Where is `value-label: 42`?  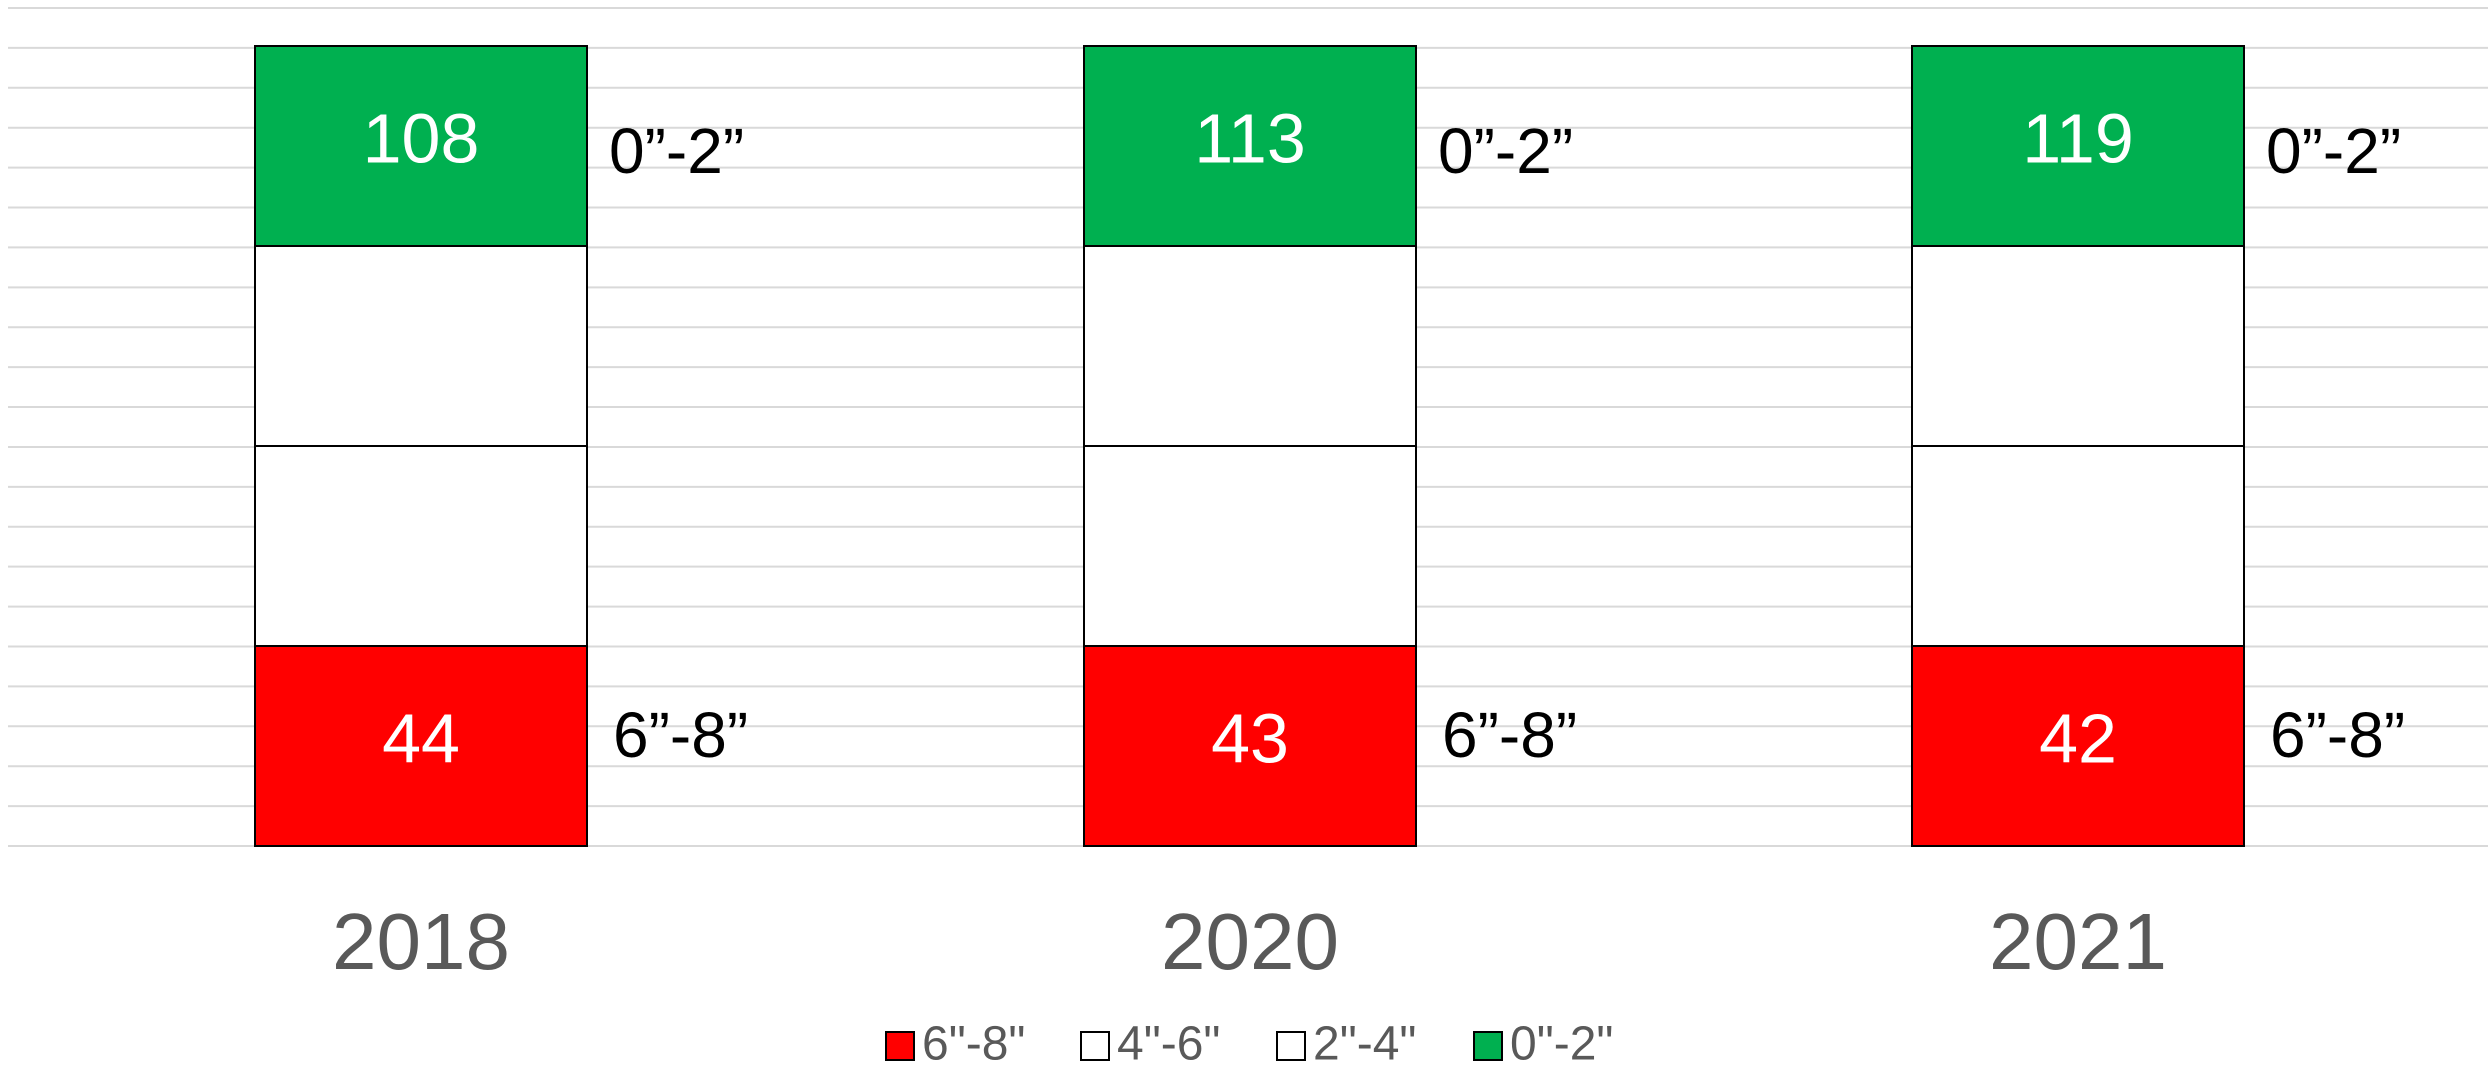 value-label: 42 is located at coordinates (2078, 738).